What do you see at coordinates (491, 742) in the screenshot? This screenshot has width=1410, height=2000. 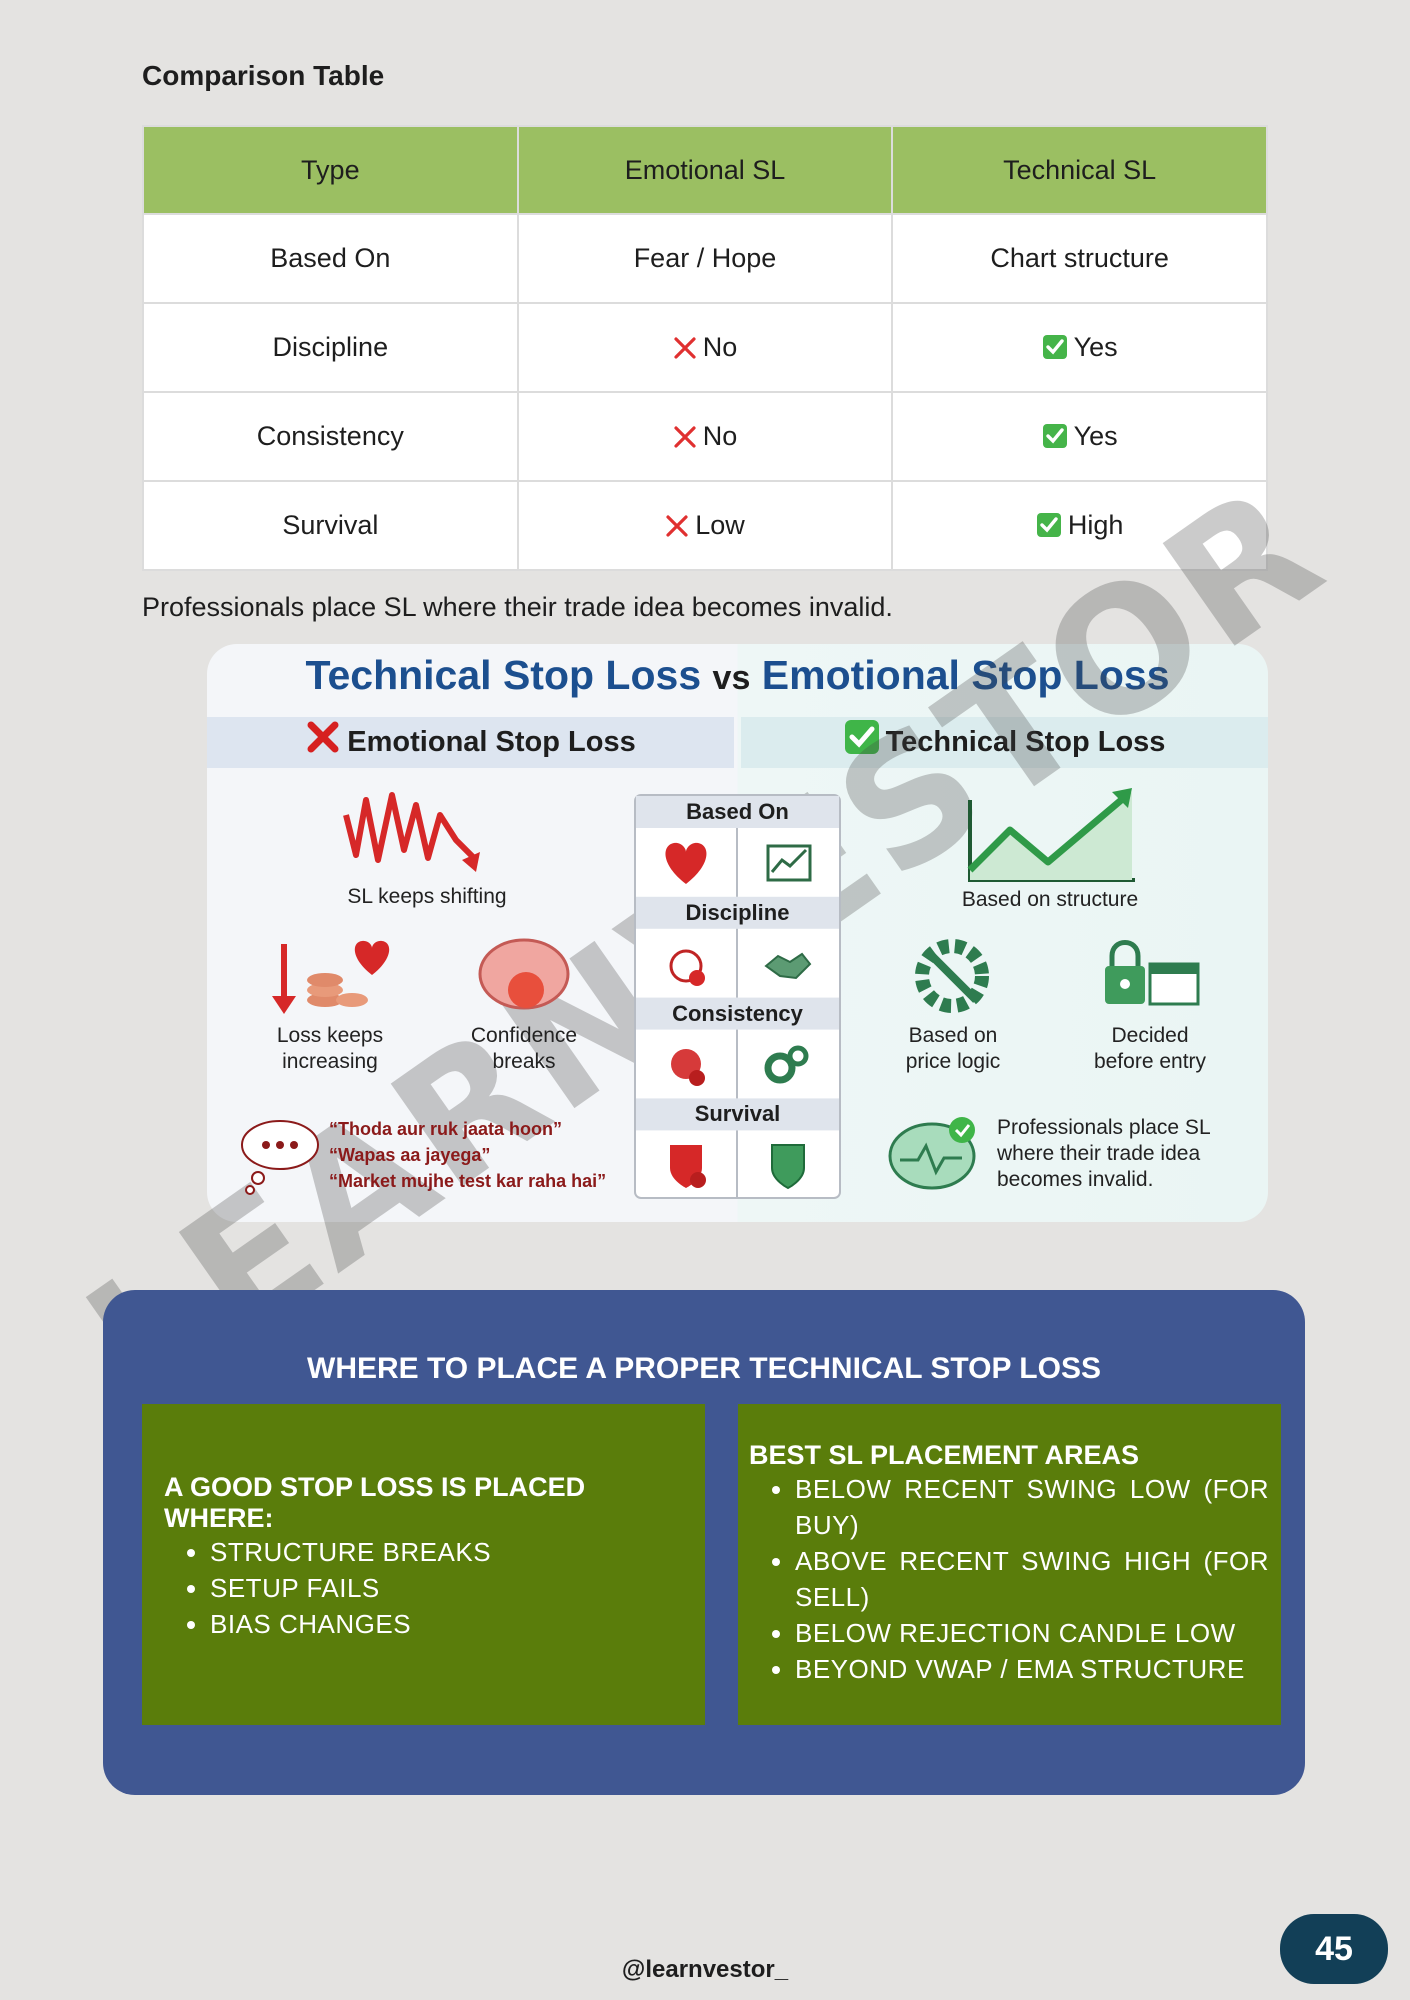 I see `left-header-text: Emotional Stop Loss` at bounding box center [491, 742].